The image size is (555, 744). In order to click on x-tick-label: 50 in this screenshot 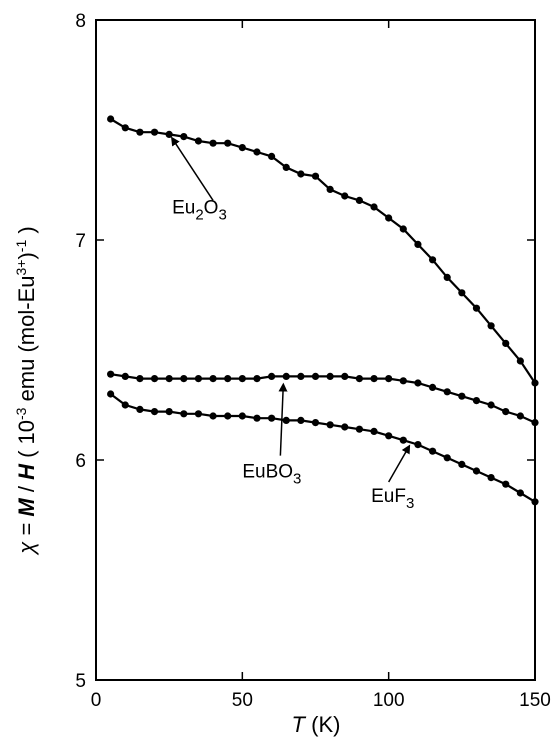, I will do `click(242, 700)`.